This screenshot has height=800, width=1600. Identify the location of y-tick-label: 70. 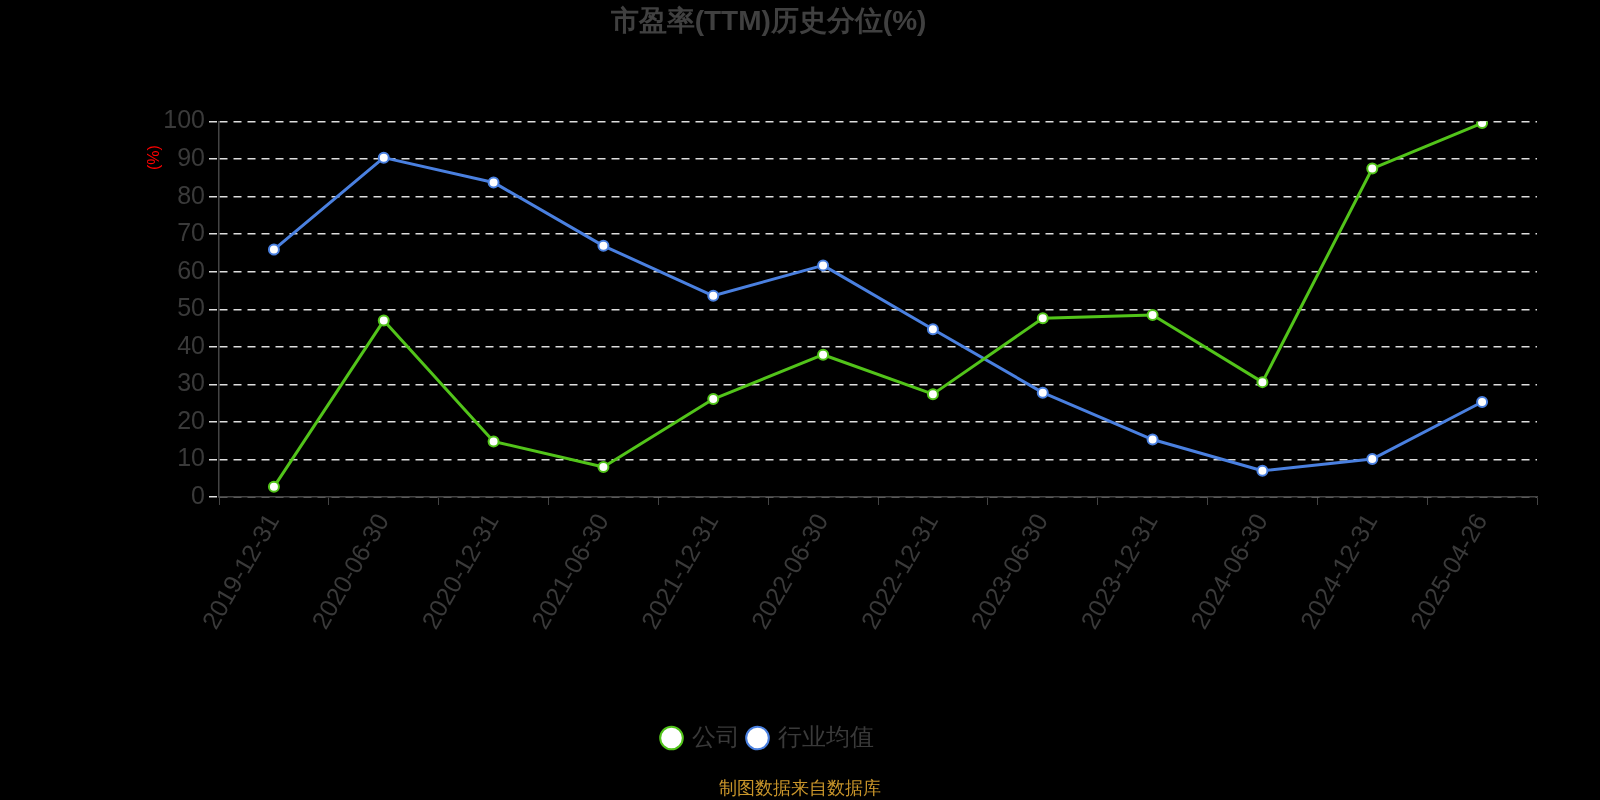
(191, 232).